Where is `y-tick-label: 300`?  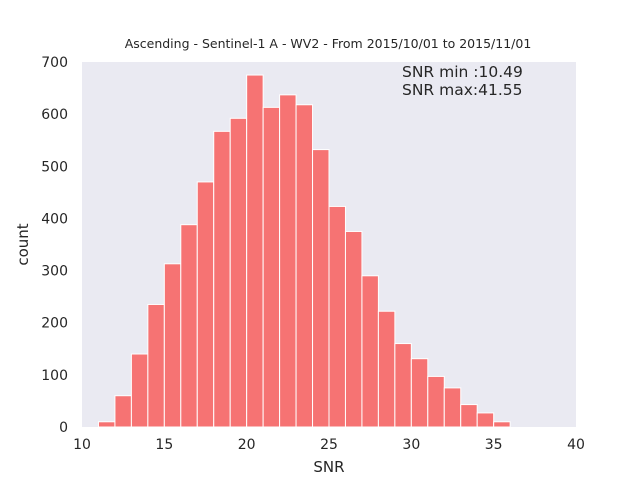
y-tick-label: 300 is located at coordinates (54, 272).